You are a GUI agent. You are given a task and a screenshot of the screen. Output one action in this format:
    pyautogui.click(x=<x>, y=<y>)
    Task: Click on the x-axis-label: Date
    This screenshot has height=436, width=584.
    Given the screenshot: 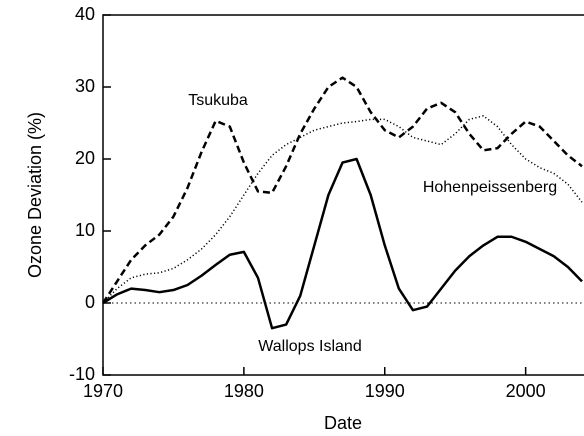 What is the action you would take?
    pyautogui.click(x=343, y=423)
    